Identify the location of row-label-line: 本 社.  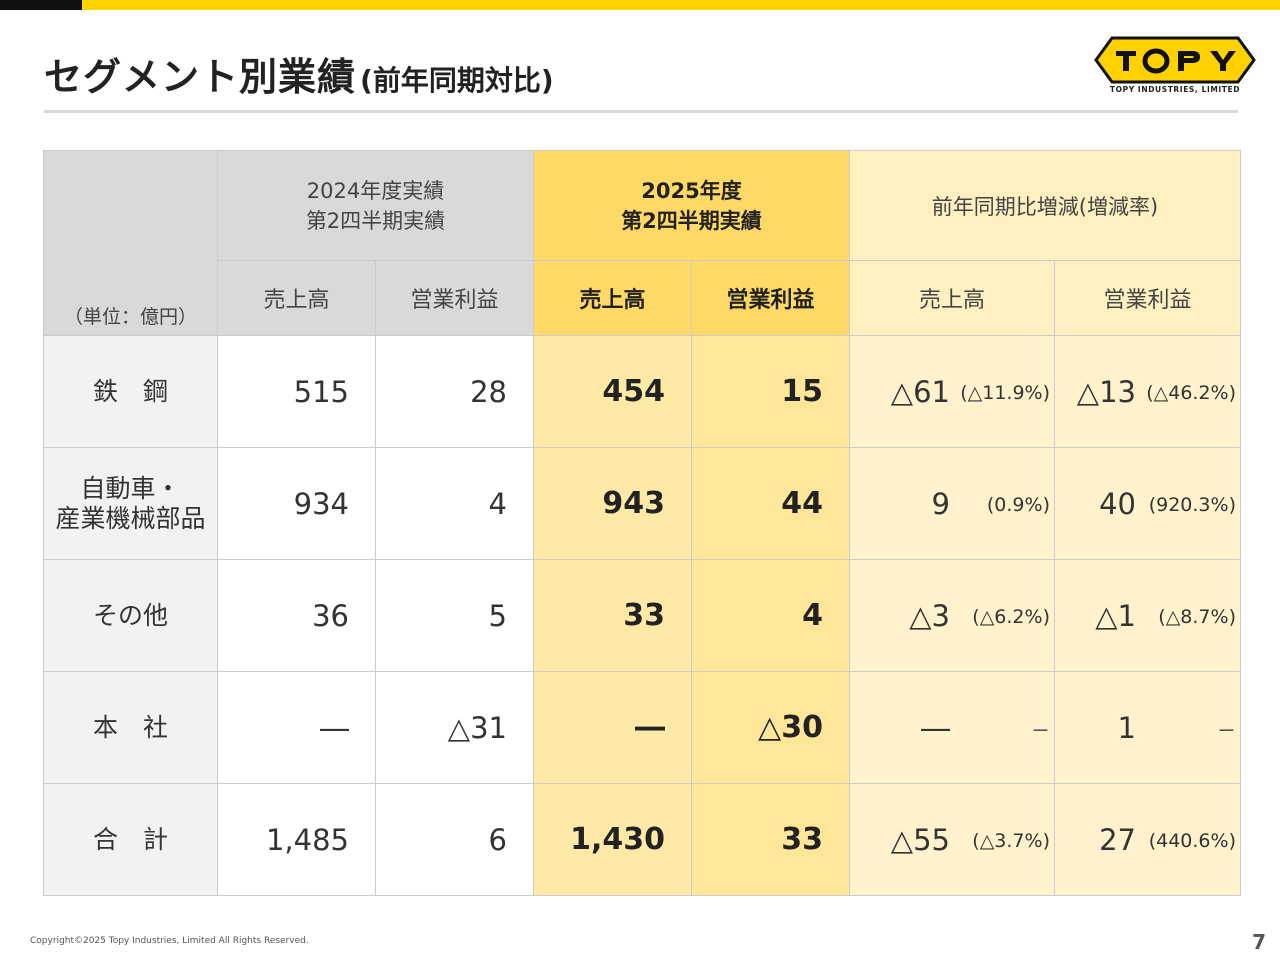
(130, 727).